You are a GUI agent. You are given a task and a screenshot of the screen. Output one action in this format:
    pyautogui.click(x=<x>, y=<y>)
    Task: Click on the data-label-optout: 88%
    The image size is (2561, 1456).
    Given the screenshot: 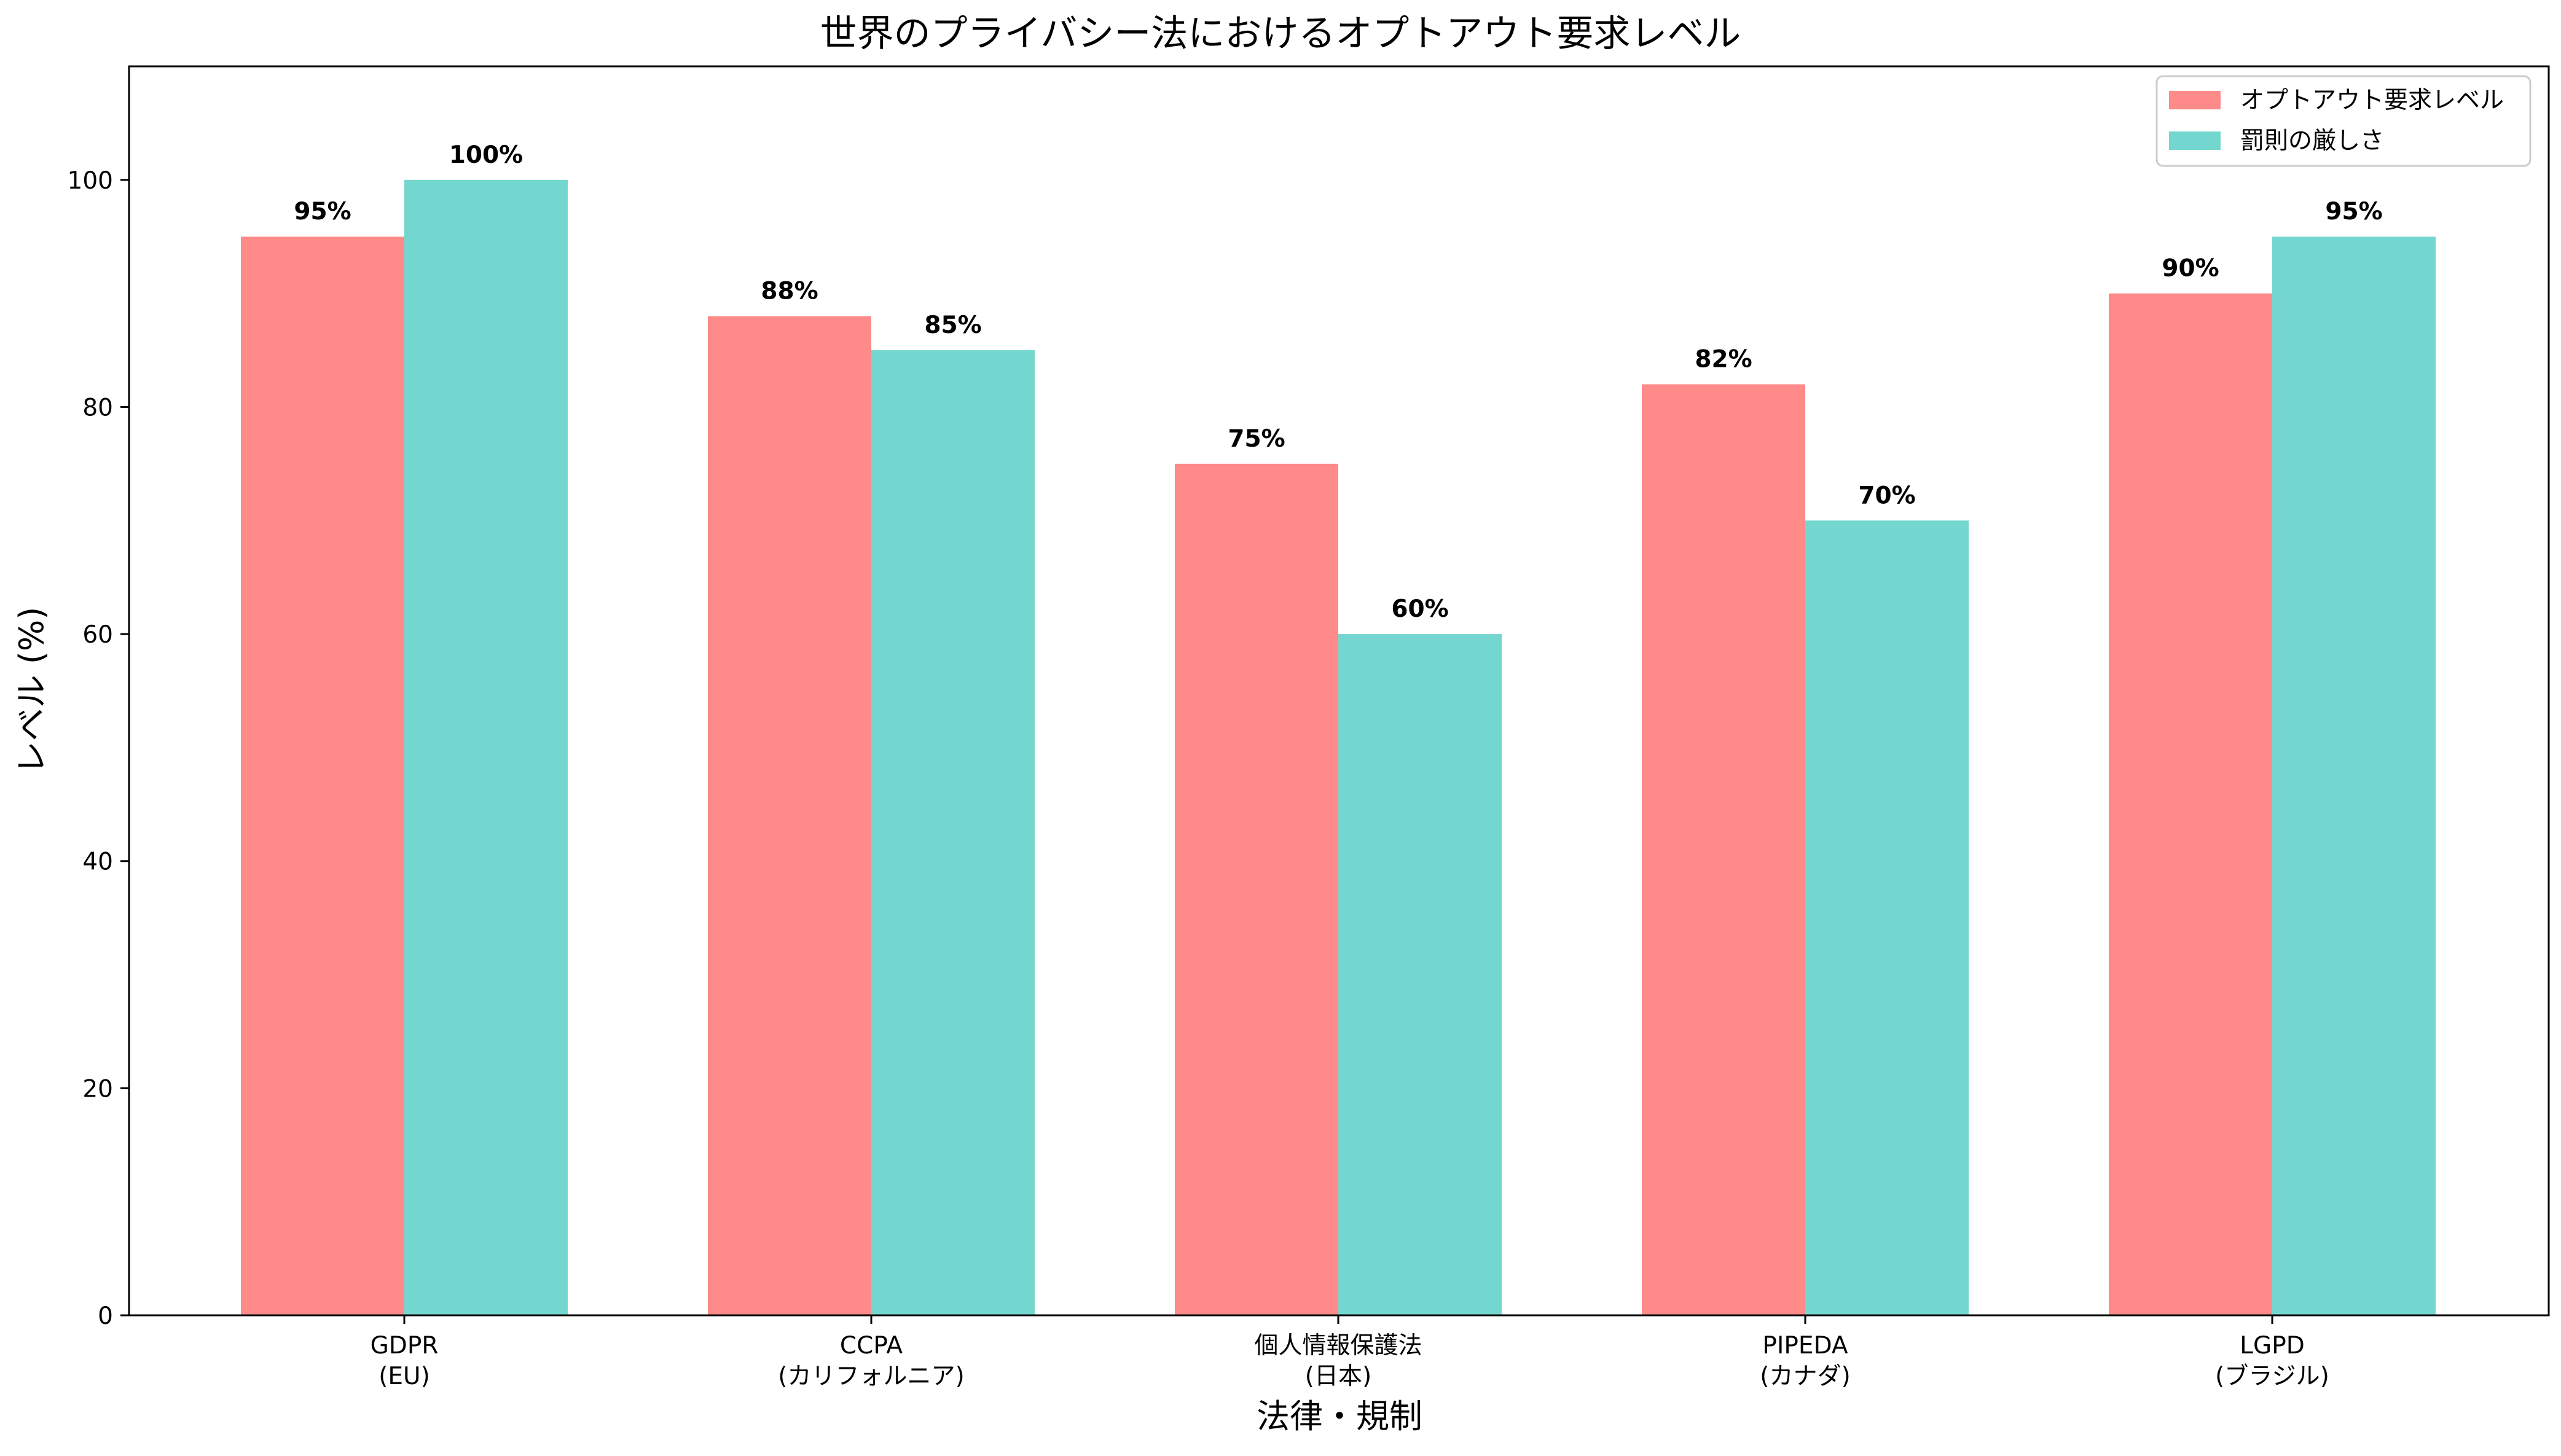 What is the action you would take?
    pyautogui.click(x=789, y=291)
    